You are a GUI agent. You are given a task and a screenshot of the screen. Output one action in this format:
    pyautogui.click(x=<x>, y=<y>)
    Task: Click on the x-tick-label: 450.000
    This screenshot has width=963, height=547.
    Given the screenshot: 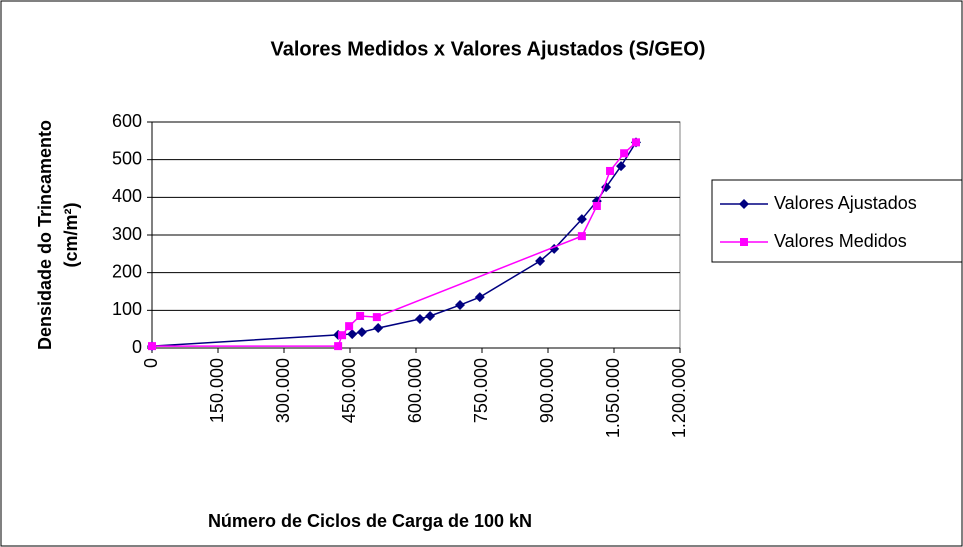 What is the action you would take?
    pyautogui.click(x=349, y=390)
    